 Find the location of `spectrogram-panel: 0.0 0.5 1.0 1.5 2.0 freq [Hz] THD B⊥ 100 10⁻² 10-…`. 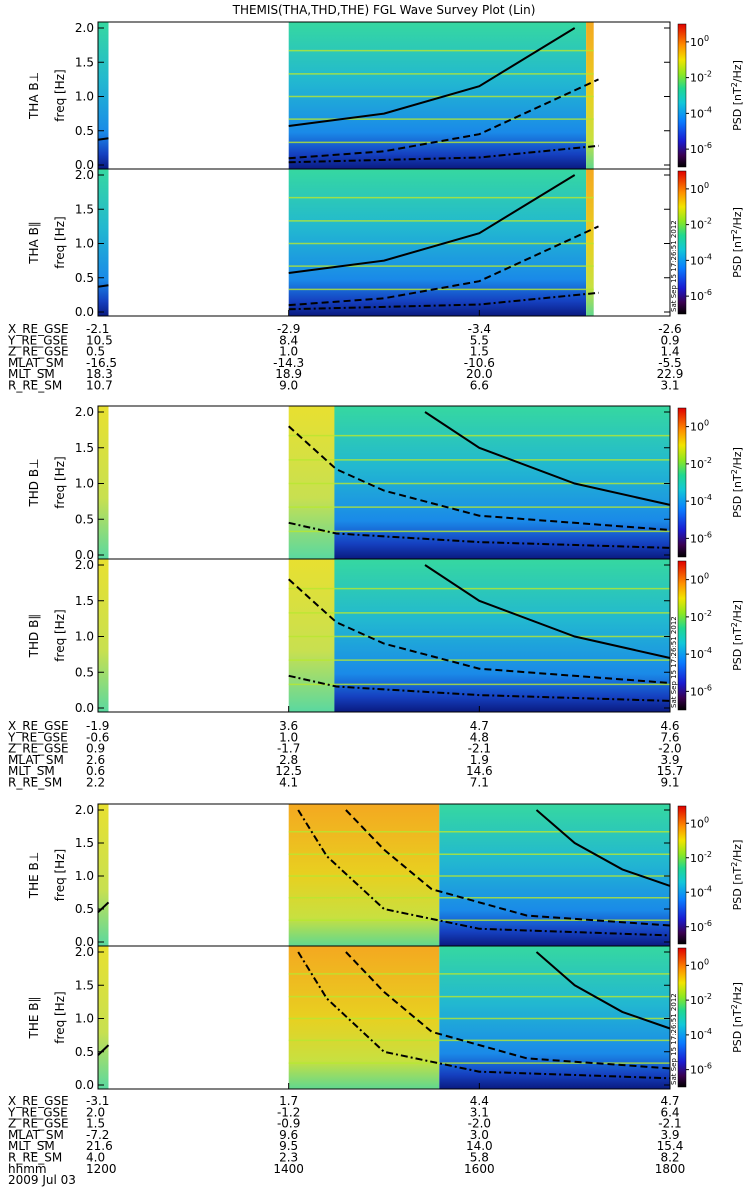

spectrogram-panel: 0.0 0.5 1.0 1.5 2.0 freq [Hz] THD B⊥ 100 10⁻² 10-… is located at coordinates (385, 483).